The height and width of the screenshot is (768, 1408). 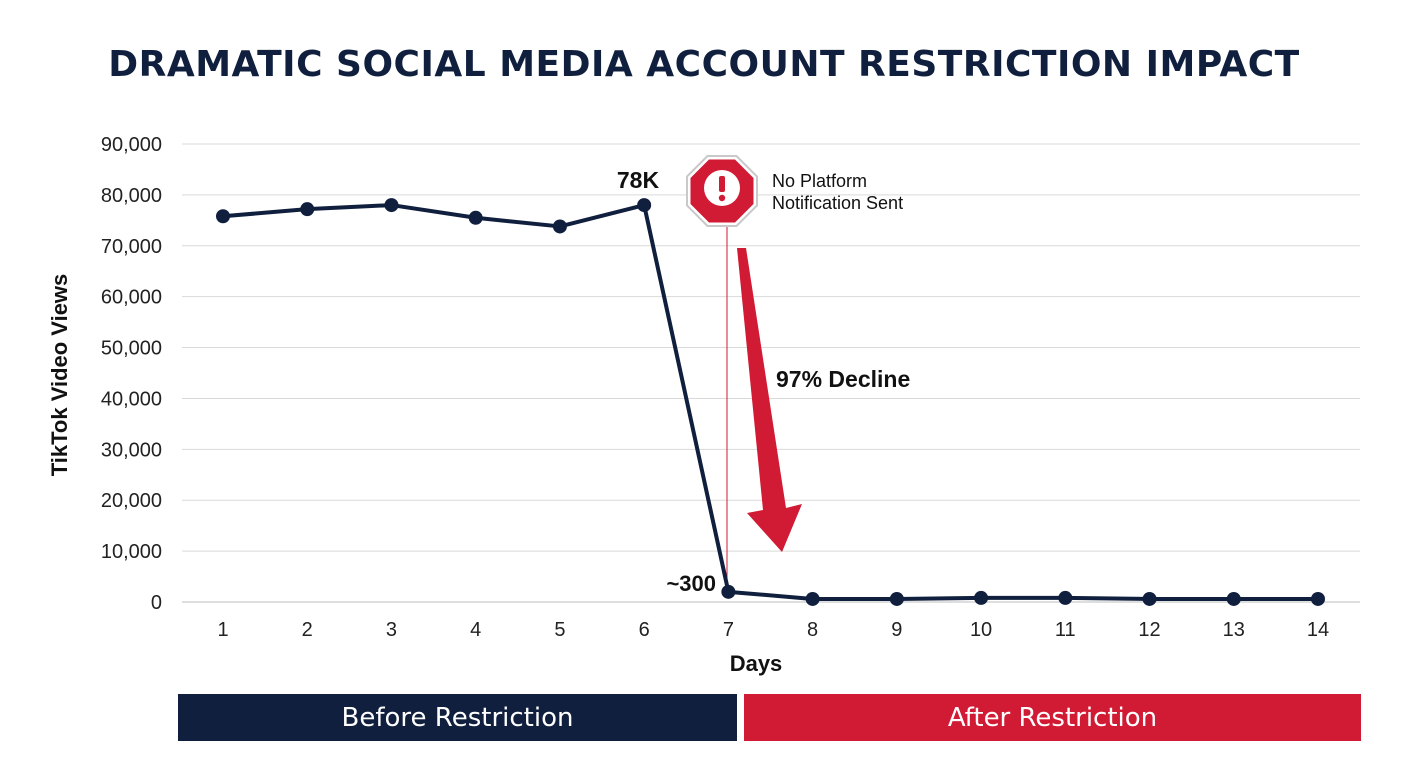 What do you see at coordinates (131, 298) in the screenshot?
I see `y-tick-label: 60,000` at bounding box center [131, 298].